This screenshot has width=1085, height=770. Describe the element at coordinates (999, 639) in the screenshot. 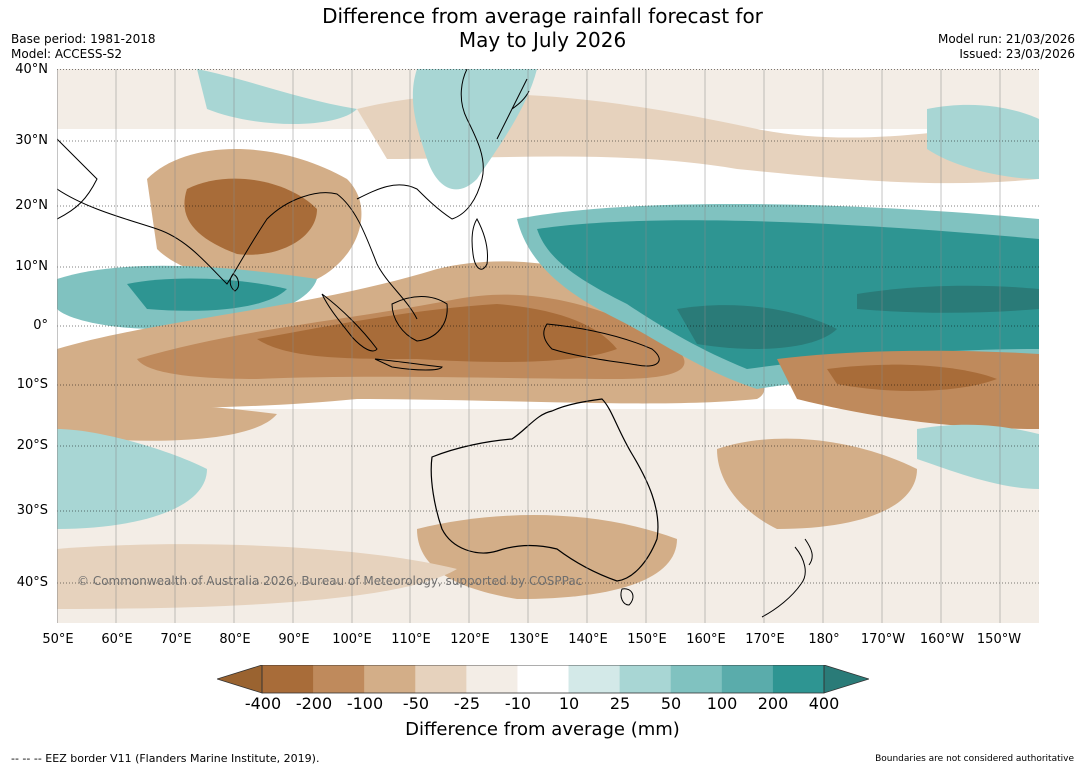

I see `lon-label: 150°W` at that location.